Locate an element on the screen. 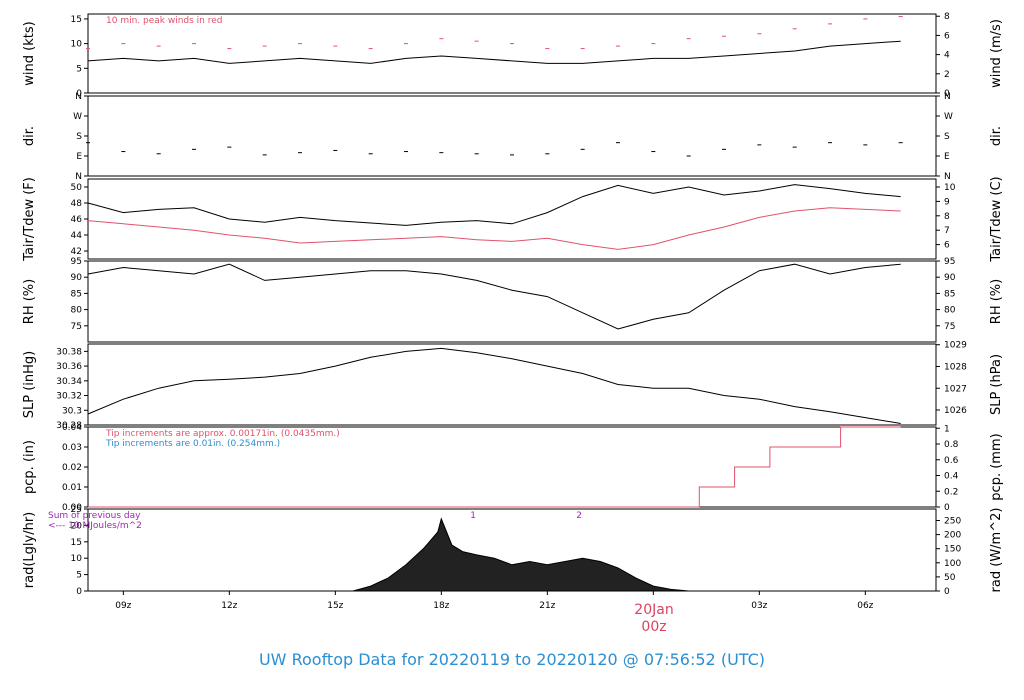 The height and width of the screenshot is (700, 1024). y-tick-label-right: 7 is located at coordinates (947, 231).